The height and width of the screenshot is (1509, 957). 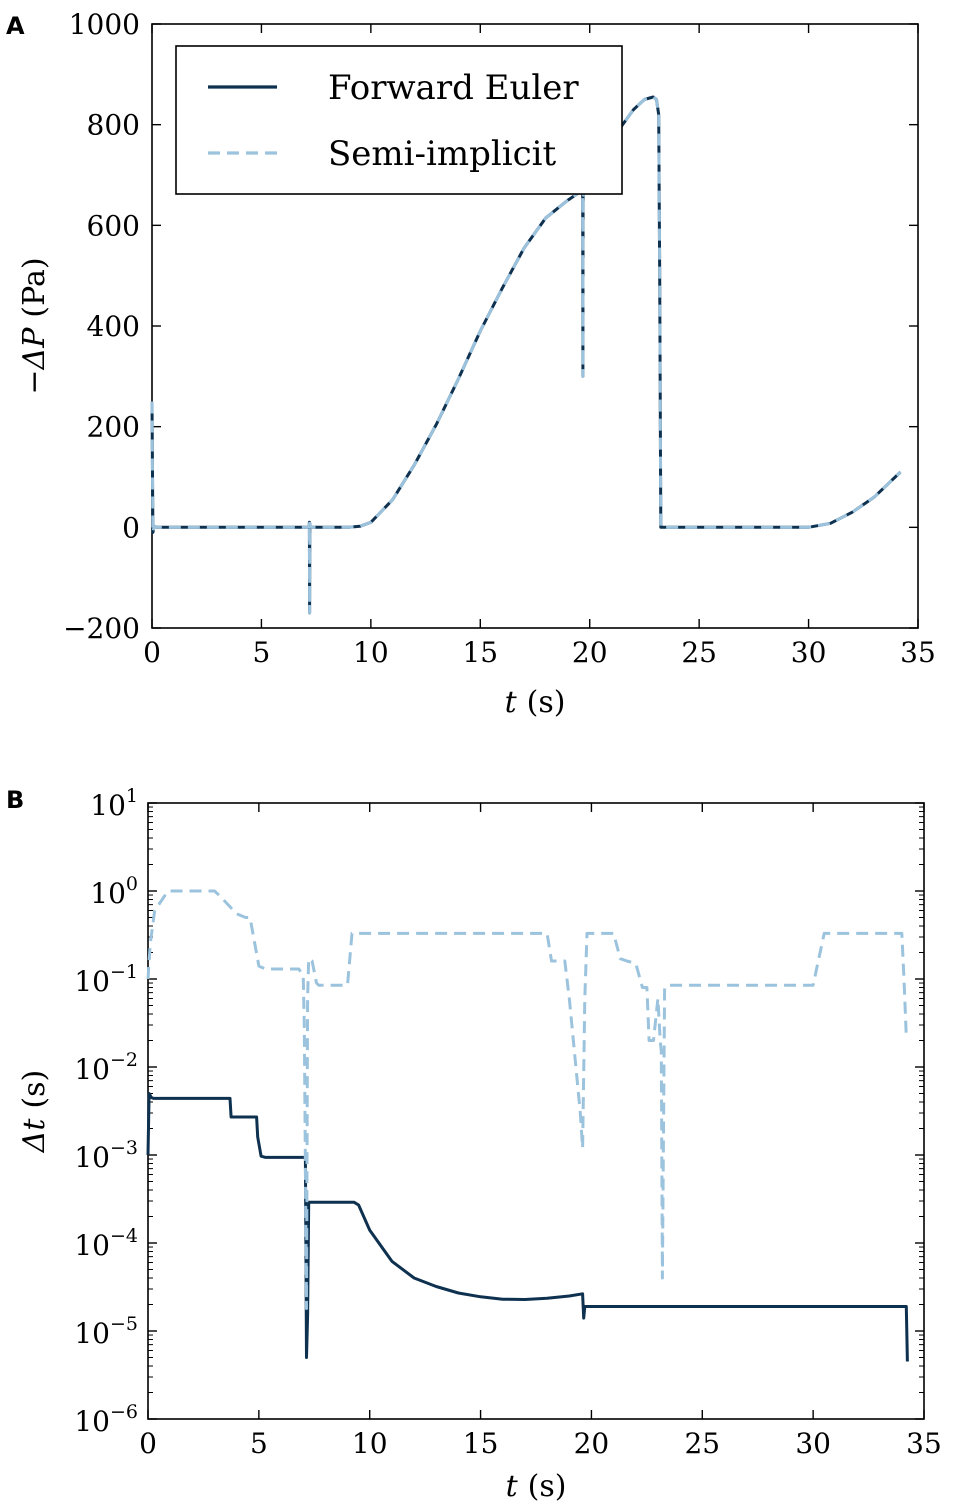 I want to click on legend-label-forward-euler: Forward Euler, so click(x=453, y=88).